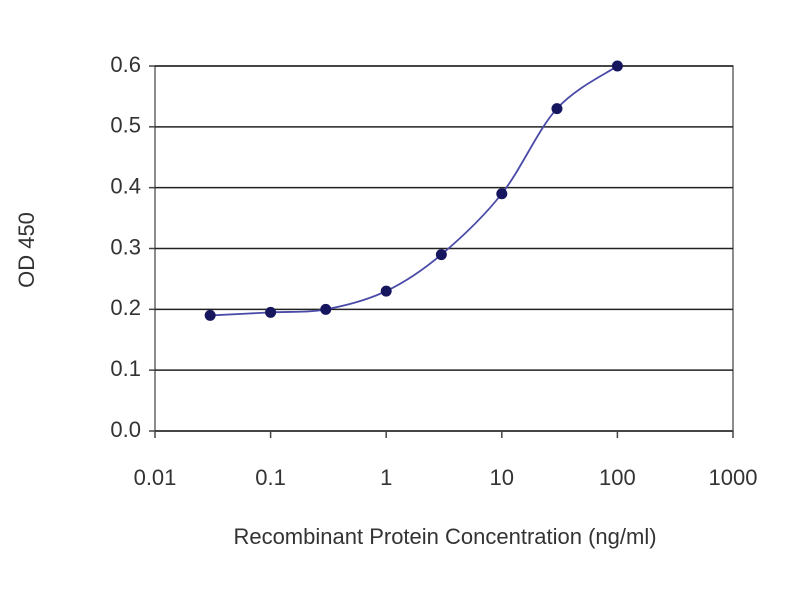 The width and height of the screenshot is (800, 600). Describe the element at coordinates (125, 307) in the screenshot. I see `y-tick-label: 0.2` at that location.